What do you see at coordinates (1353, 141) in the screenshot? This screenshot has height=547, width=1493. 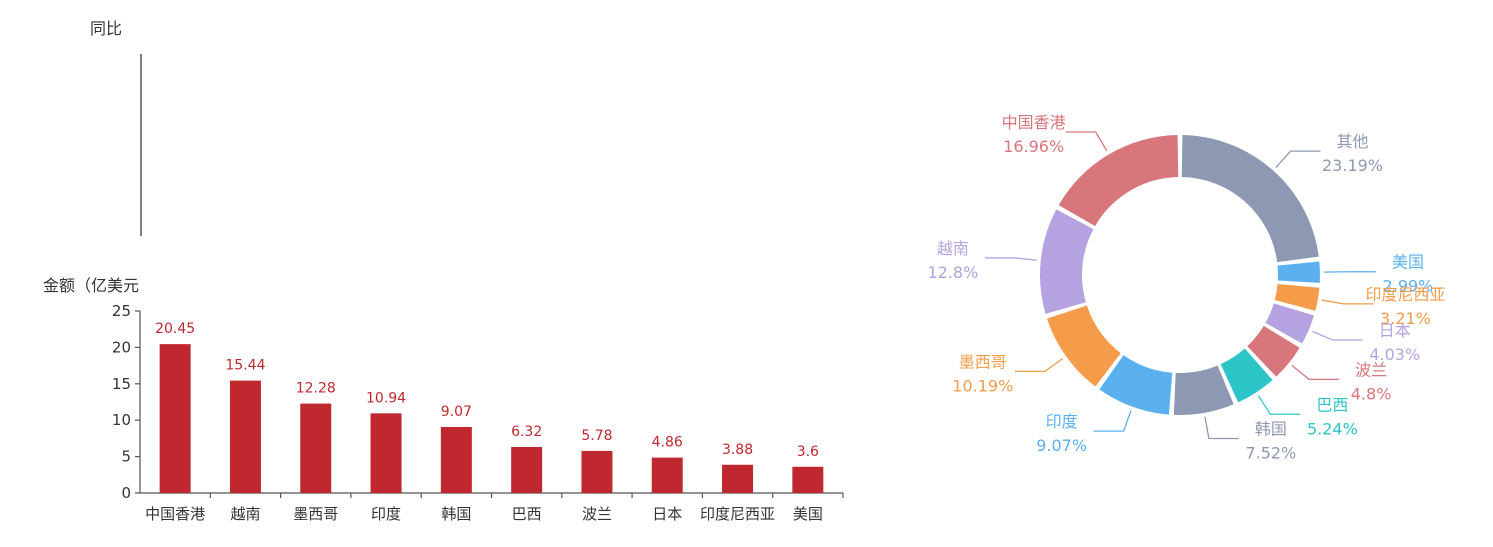 I see `slice-name-label: 其他` at bounding box center [1353, 141].